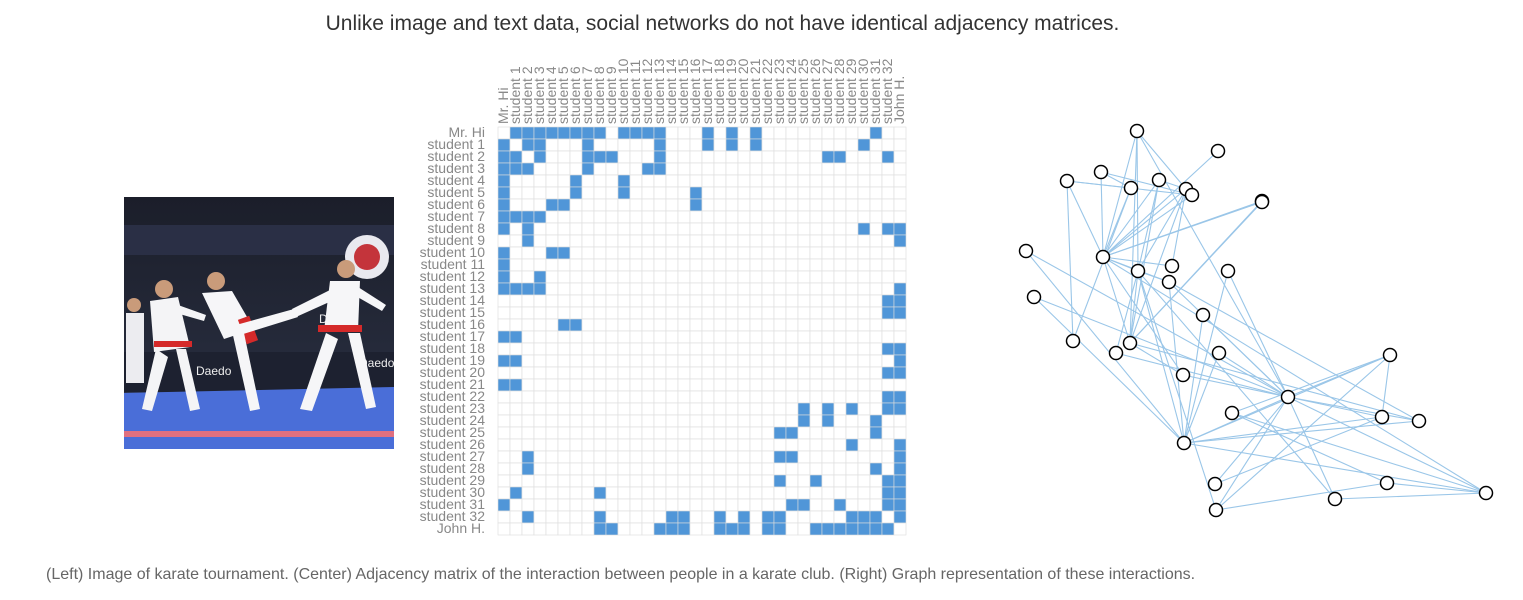 This screenshot has width=1523, height=600. What do you see at coordinates (707, 91) in the screenshot?
I see `matrix-column-label: student 17` at bounding box center [707, 91].